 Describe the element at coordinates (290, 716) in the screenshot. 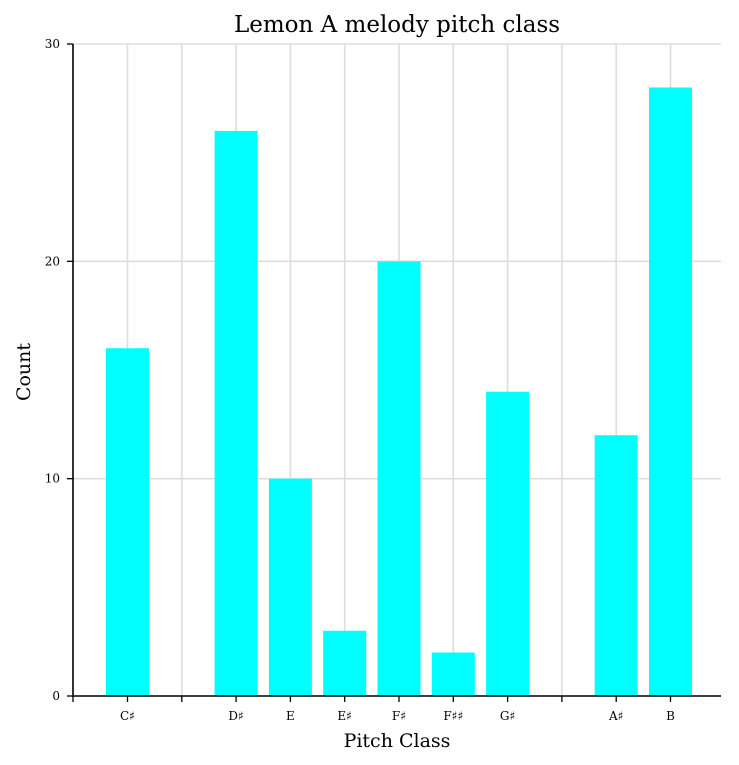

I see `x-tick-label: E` at that location.